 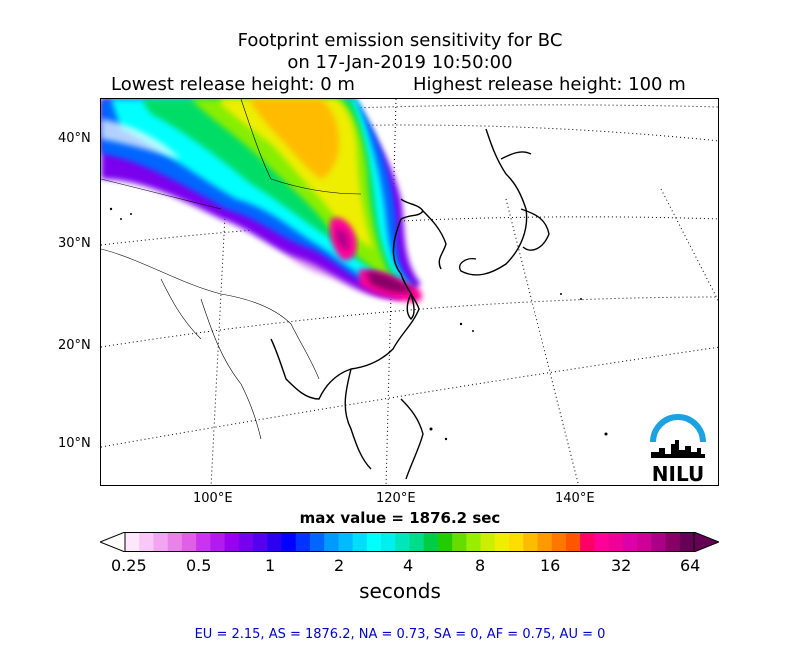 I want to click on colorbar-right-arrow, so click(x=706, y=542).